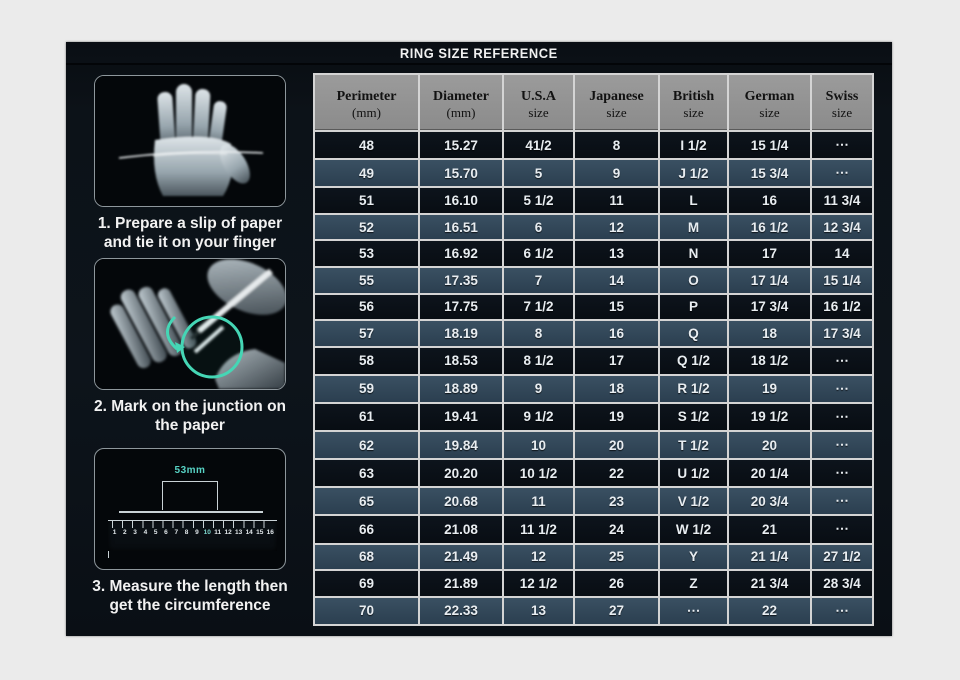  I want to click on table-cell: 19, so click(769, 388).